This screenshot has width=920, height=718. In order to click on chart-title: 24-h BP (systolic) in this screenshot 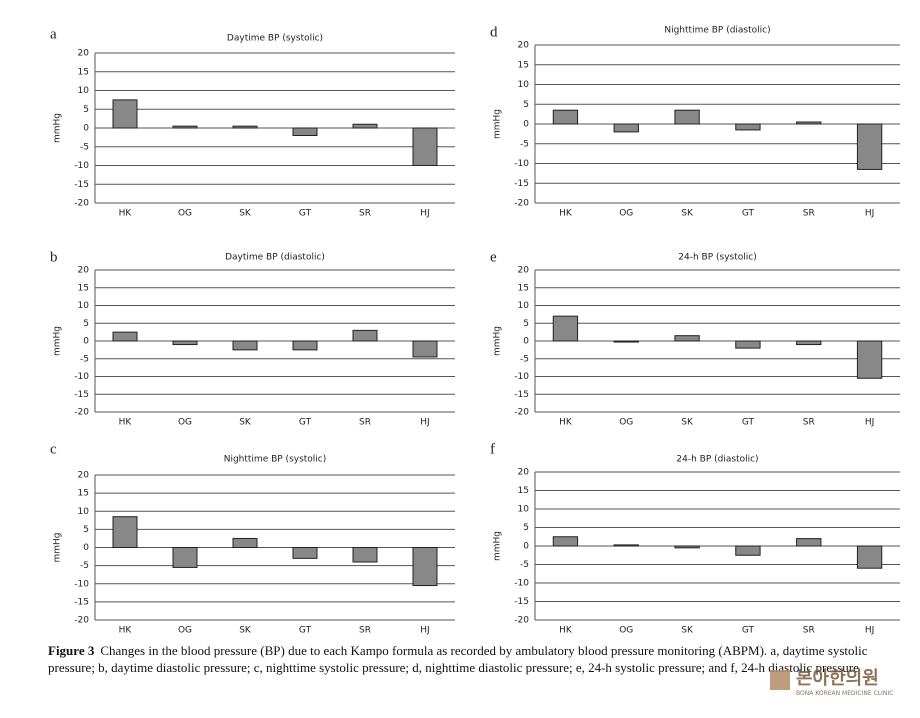, I will do `click(717, 258)`.